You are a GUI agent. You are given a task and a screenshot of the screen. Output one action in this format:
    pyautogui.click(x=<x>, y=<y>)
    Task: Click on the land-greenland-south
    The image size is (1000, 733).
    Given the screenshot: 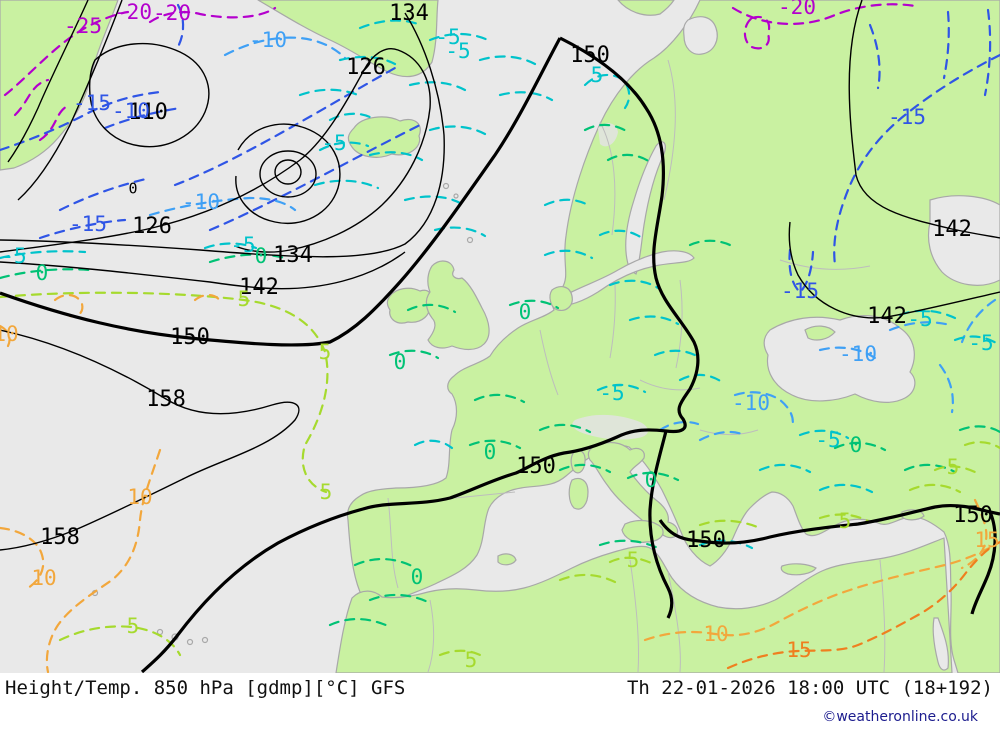 What is the action you would take?
    pyautogui.click(x=59, y=85)
    